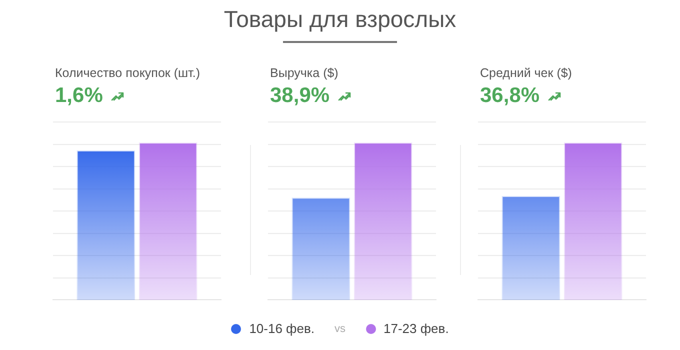 This screenshot has height=350, width=680. I want to click on text: 36,8%, so click(510, 96).